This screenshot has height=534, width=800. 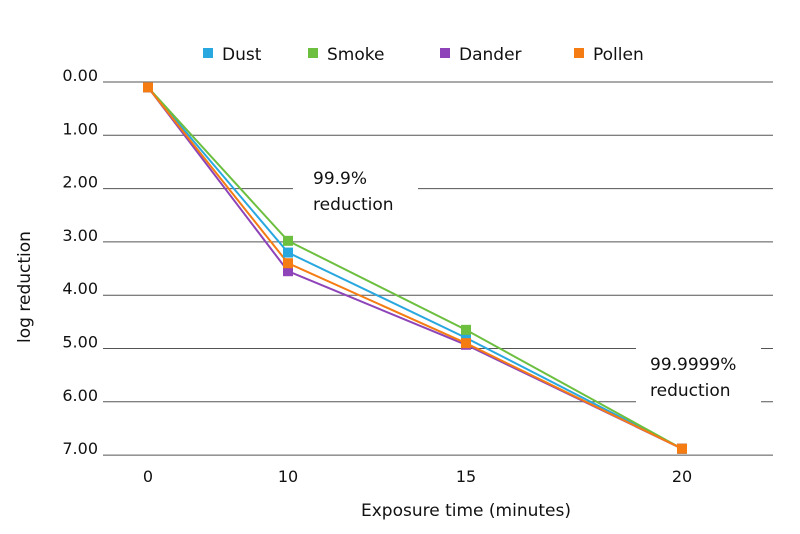 What do you see at coordinates (208, 53) in the screenshot?
I see `legend-marker-dust` at bounding box center [208, 53].